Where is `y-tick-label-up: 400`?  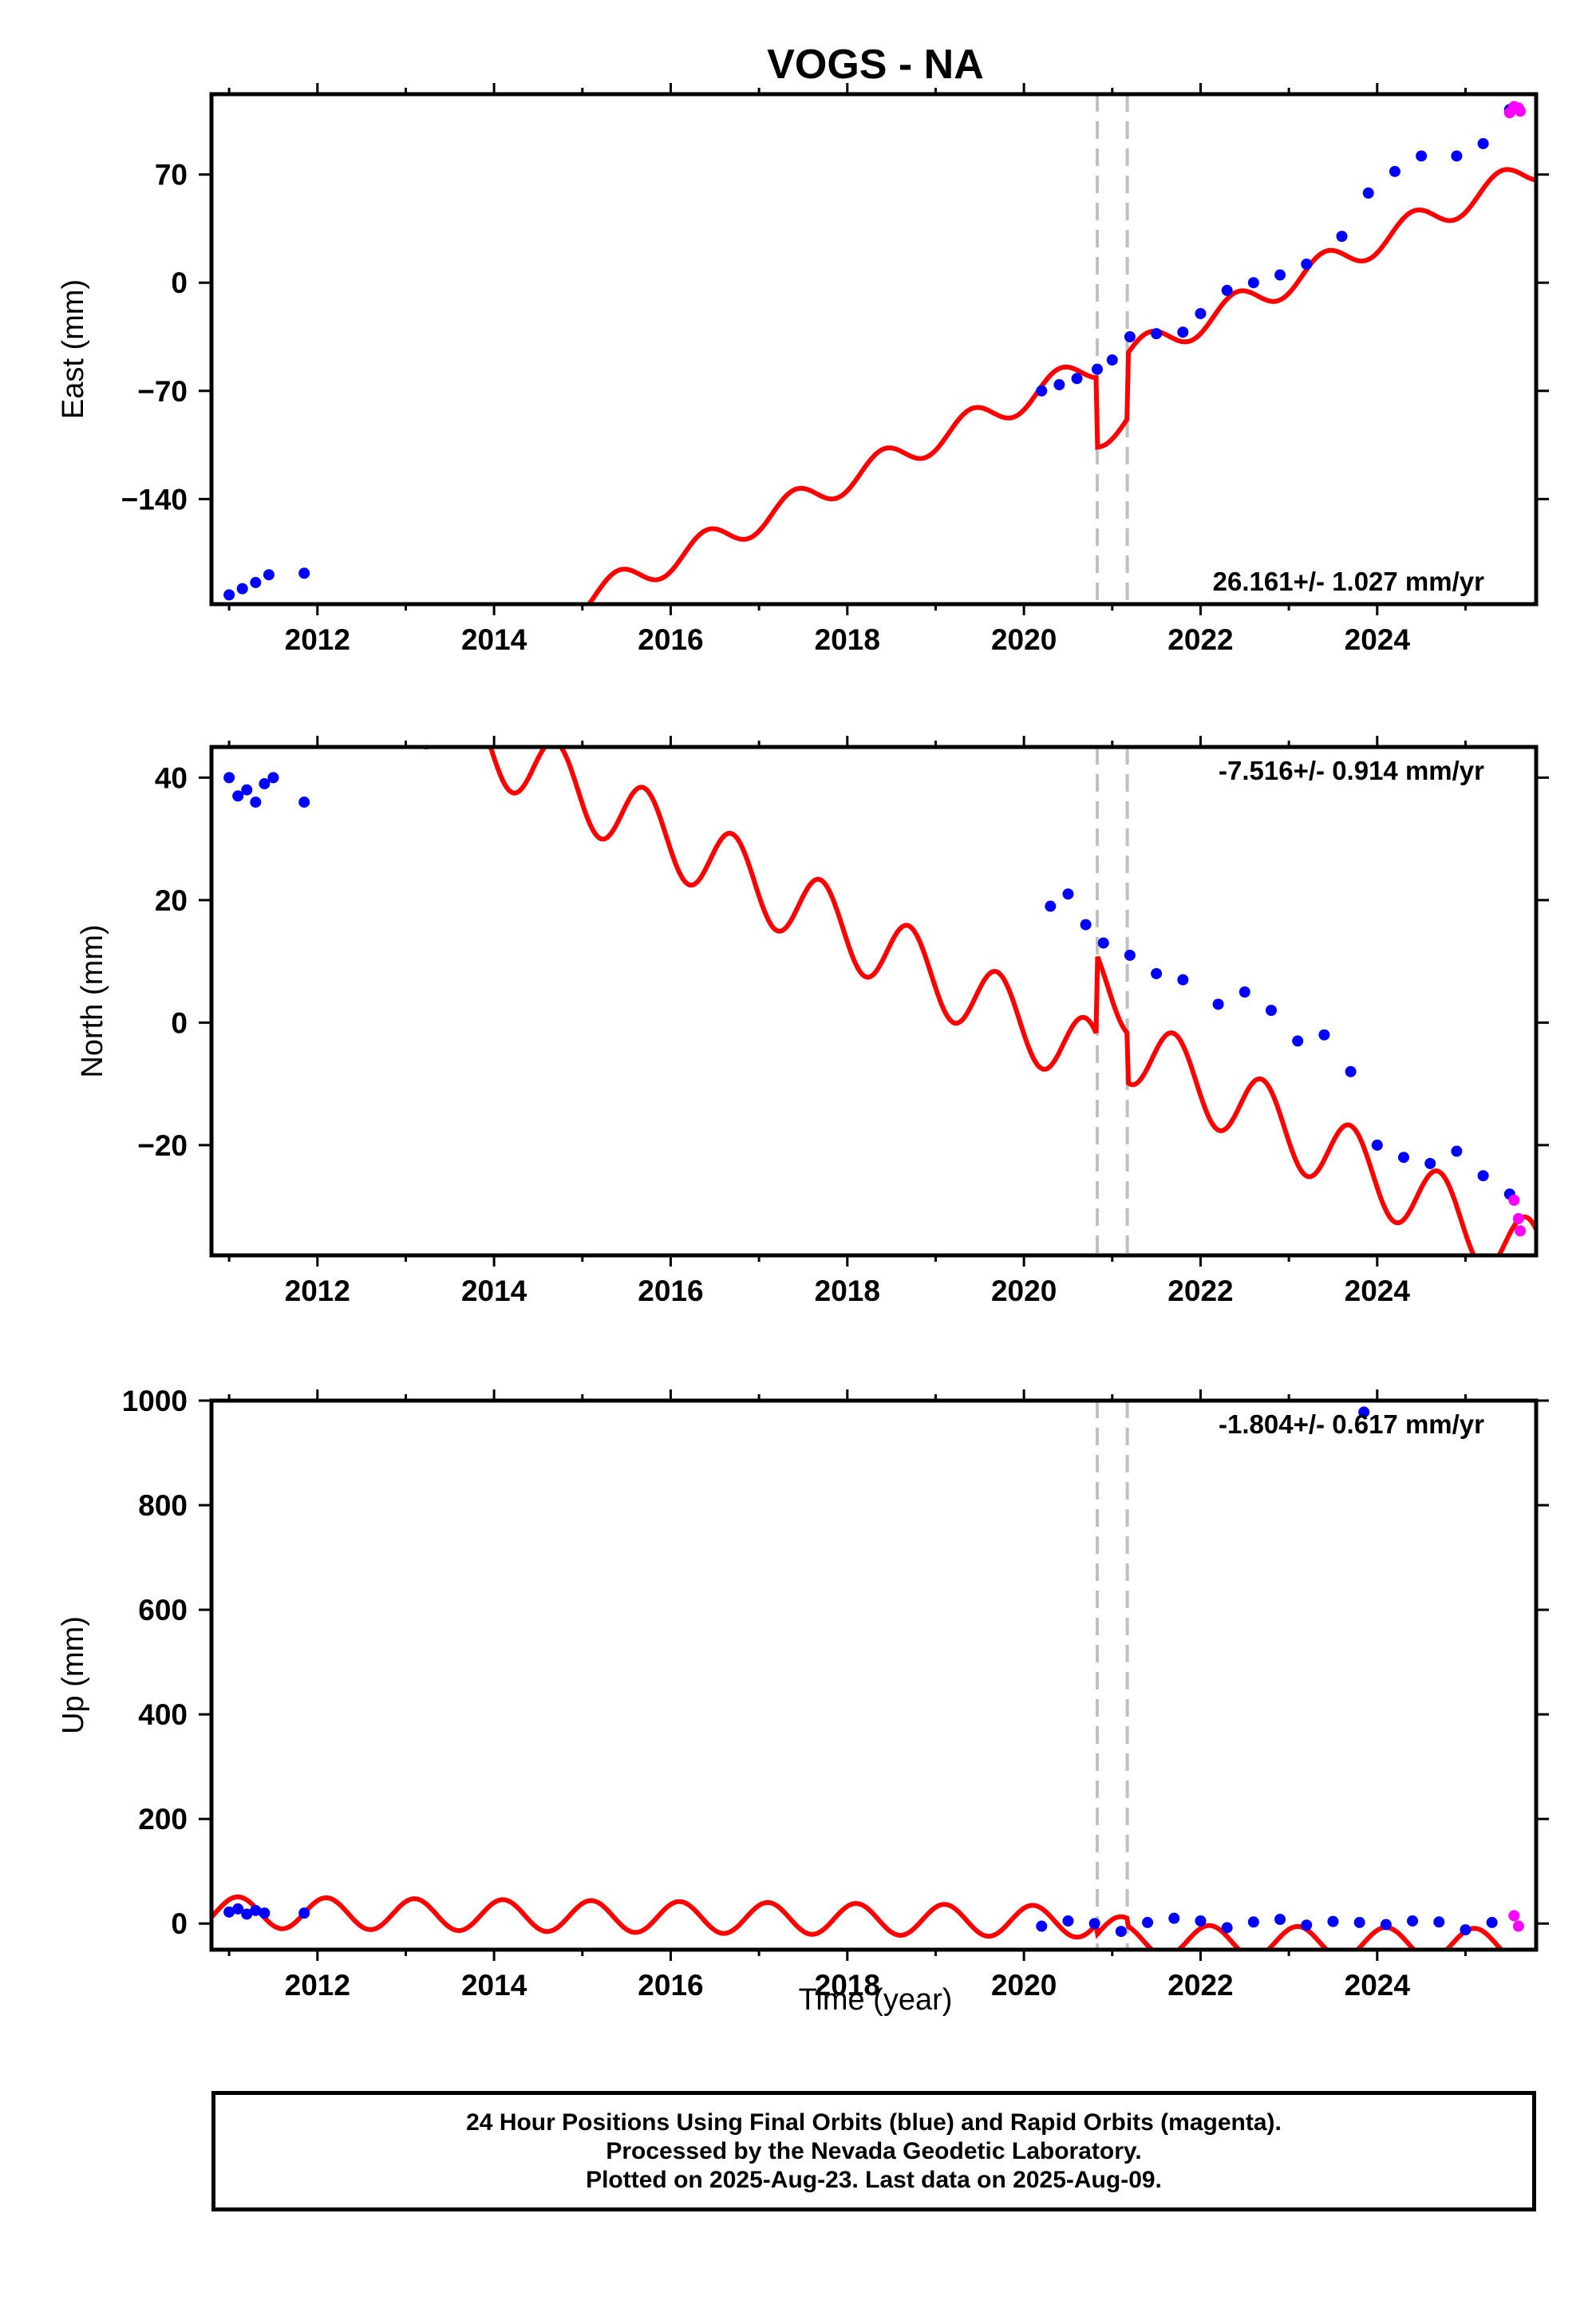 y-tick-label-up: 400 is located at coordinates (163, 1714).